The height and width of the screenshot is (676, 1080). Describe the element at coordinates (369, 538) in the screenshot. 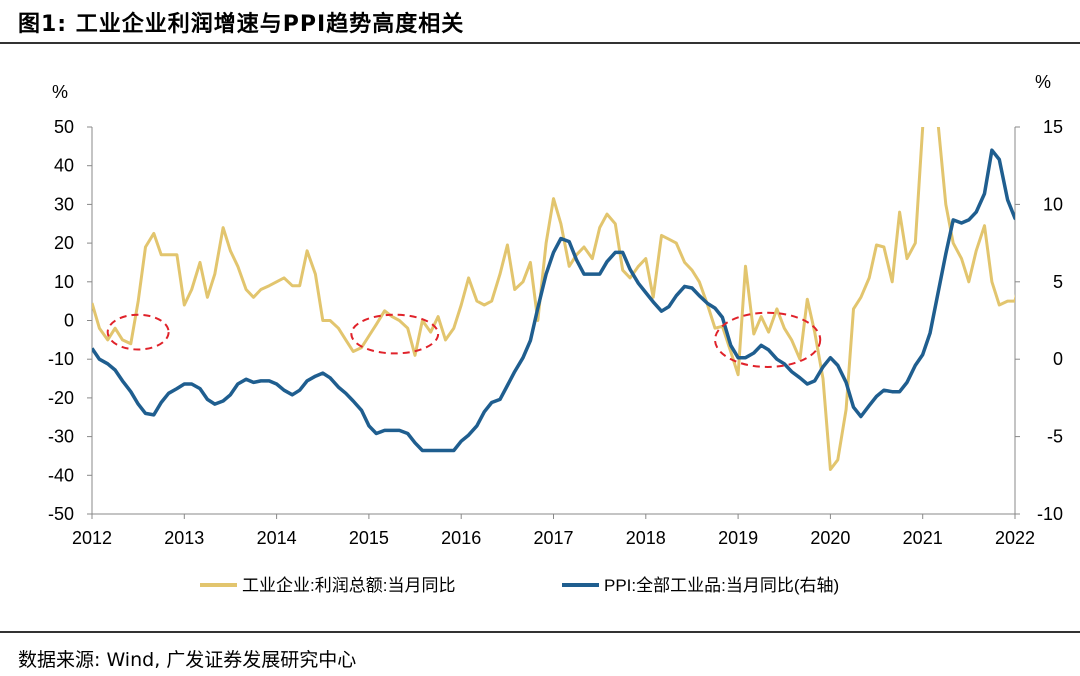

I see `x-tick-label: 2015` at that location.